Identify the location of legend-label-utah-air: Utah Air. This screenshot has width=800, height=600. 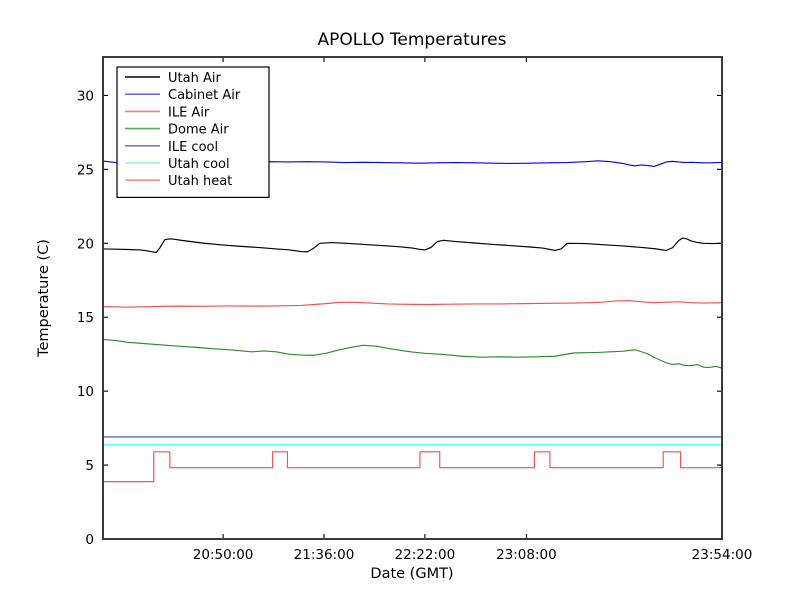
(194, 78).